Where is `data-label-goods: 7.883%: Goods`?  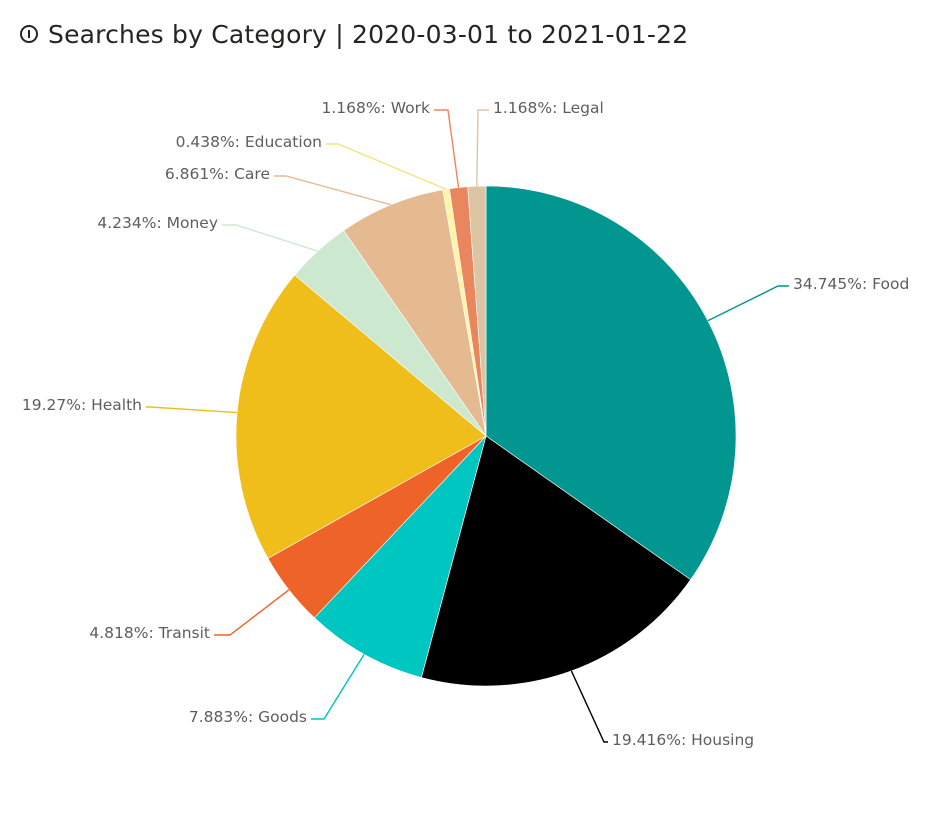 data-label-goods: 7.883%: Goods is located at coordinates (248, 717).